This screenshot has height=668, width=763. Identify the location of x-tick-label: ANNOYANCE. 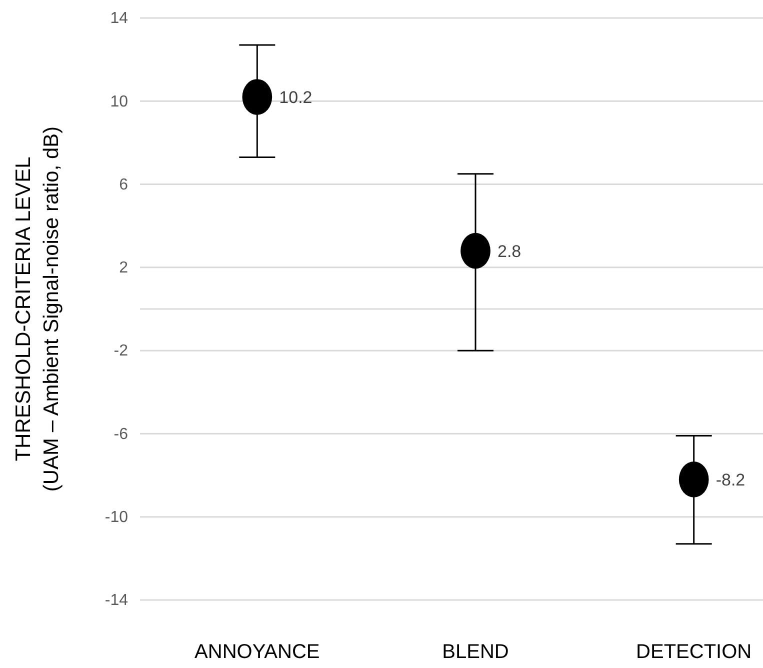
(257, 652).